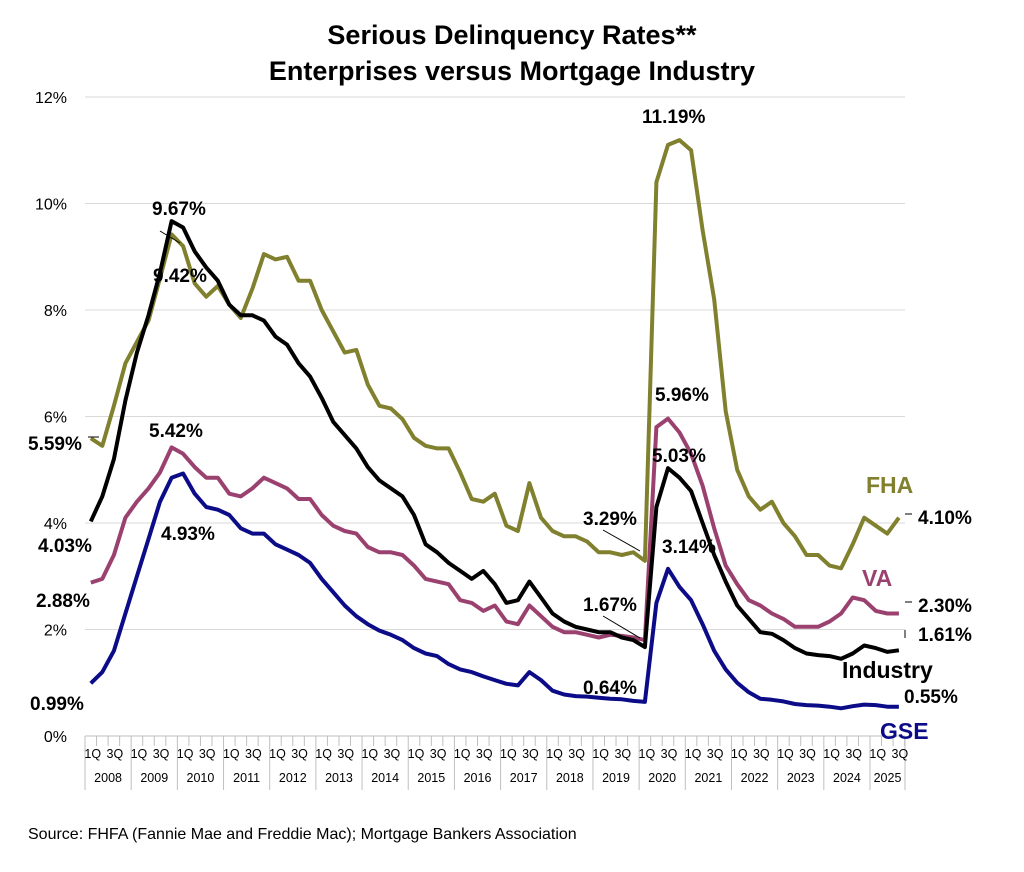 The width and height of the screenshot is (1024, 872). What do you see at coordinates (682, 395) in the screenshot?
I see `data-label: 5.96%` at bounding box center [682, 395].